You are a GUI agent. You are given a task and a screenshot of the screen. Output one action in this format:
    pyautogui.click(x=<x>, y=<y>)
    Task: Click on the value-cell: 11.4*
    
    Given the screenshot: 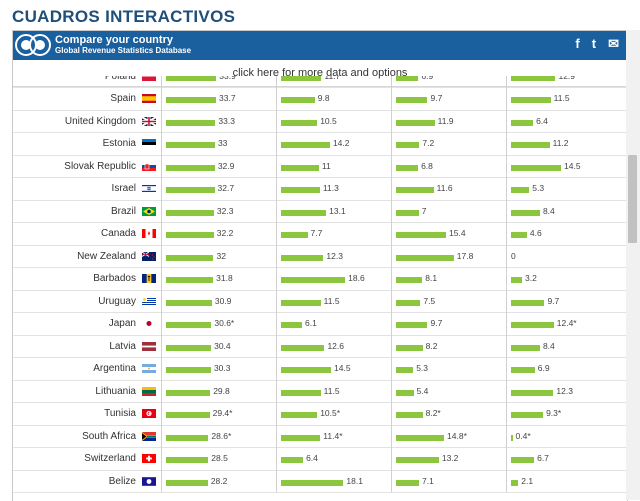 What is the action you would take?
    pyautogui.click(x=333, y=435)
    